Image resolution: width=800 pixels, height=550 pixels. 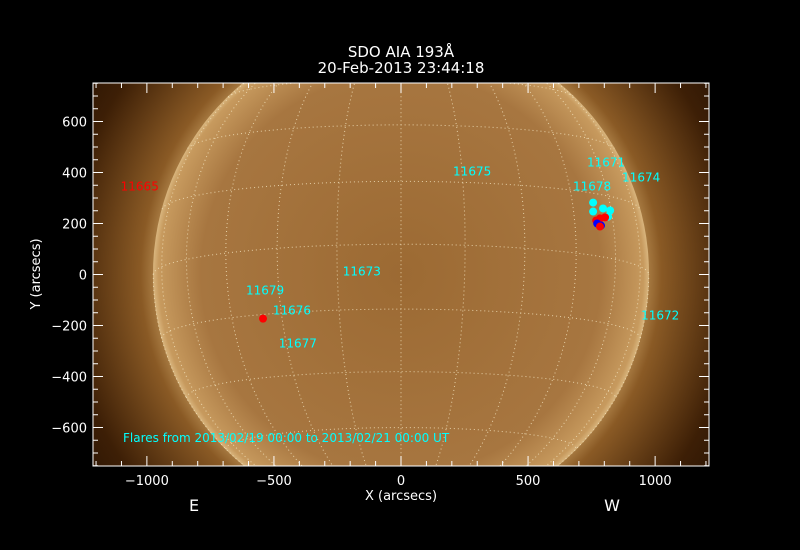 What do you see at coordinates (641, 178) in the screenshot?
I see `active-region-label: 11674` at bounding box center [641, 178].